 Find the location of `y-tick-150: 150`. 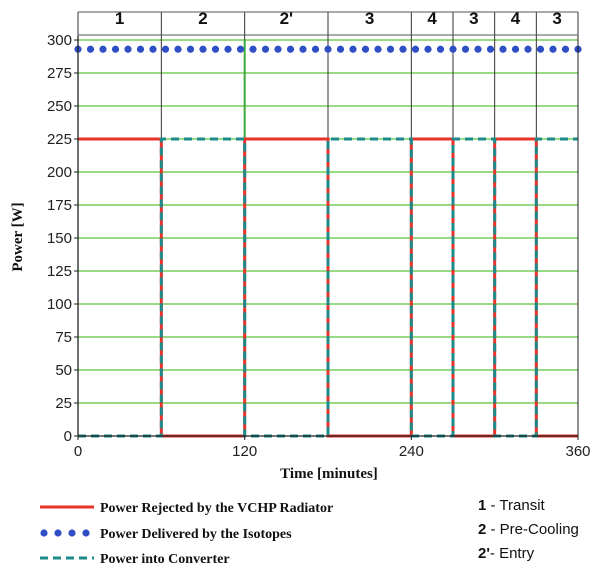

y-tick-150: 150 is located at coordinates (59, 238).